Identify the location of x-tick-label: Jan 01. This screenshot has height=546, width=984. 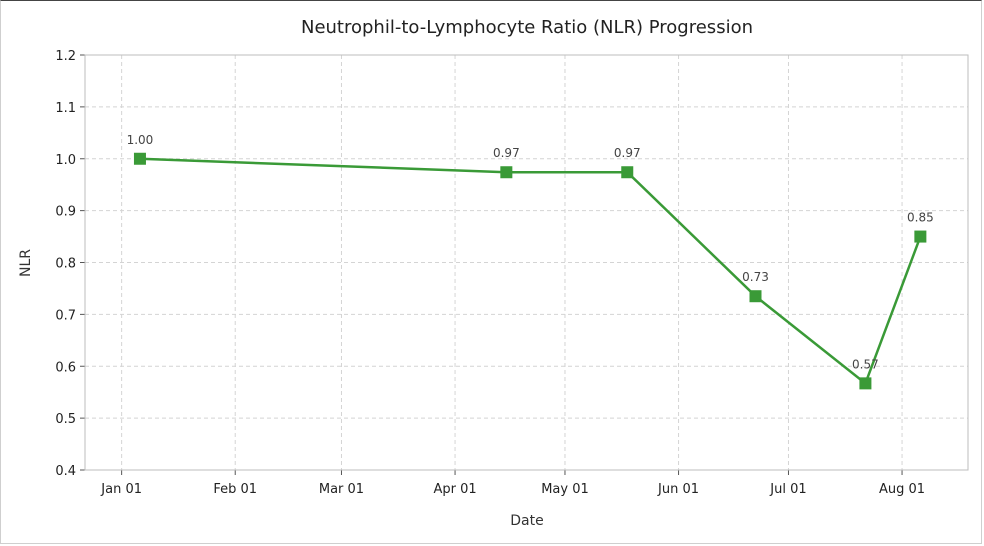
(121, 489).